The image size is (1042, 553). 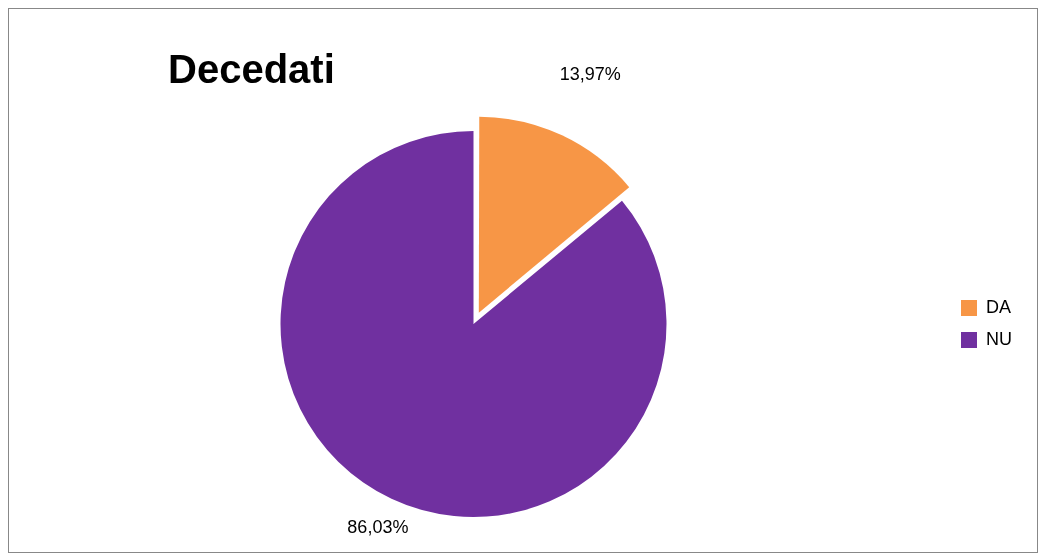 I want to click on legend-label: DA, so click(x=999, y=306).